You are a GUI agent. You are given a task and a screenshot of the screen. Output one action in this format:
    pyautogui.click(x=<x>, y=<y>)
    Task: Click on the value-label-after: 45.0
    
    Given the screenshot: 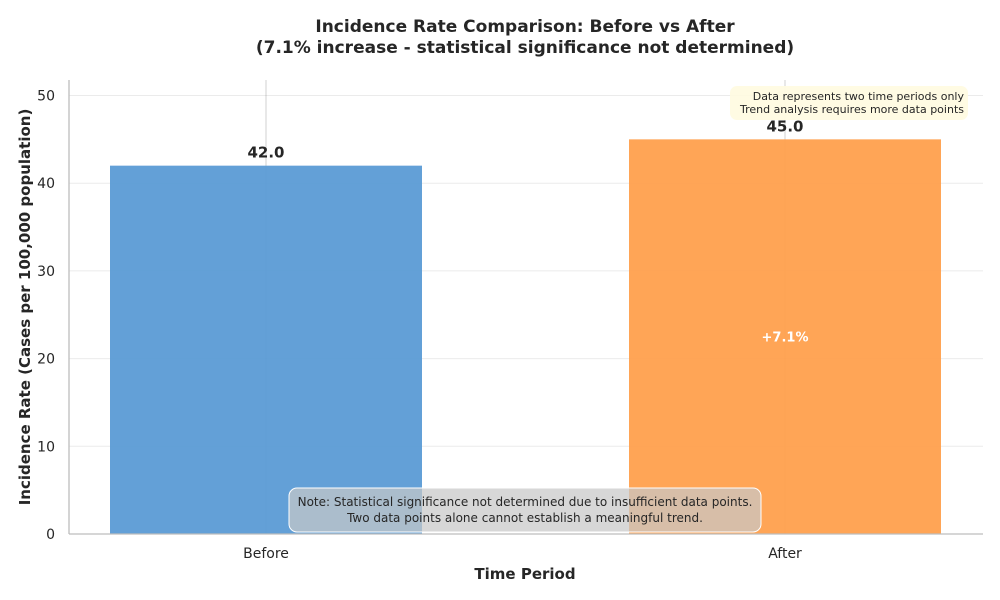 What is the action you would take?
    pyautogui.click(x=784, y=126)
    